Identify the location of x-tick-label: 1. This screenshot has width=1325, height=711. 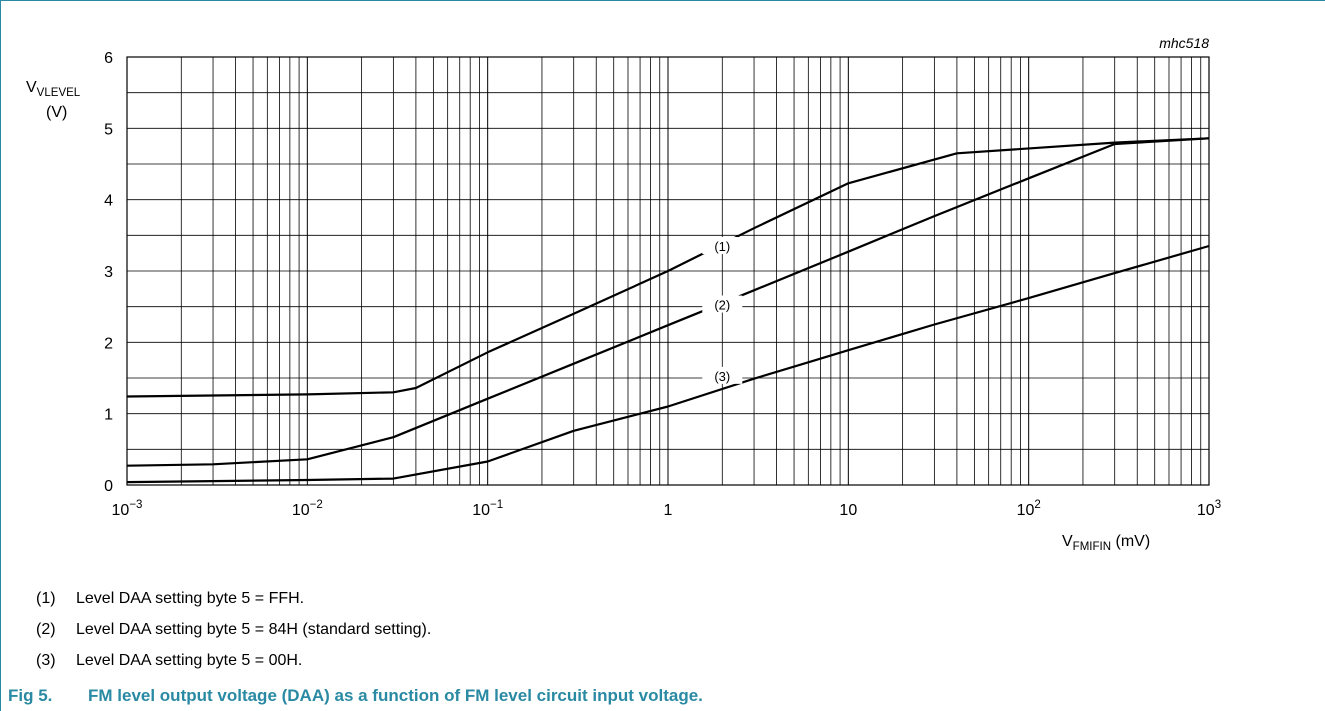
(668, 510).